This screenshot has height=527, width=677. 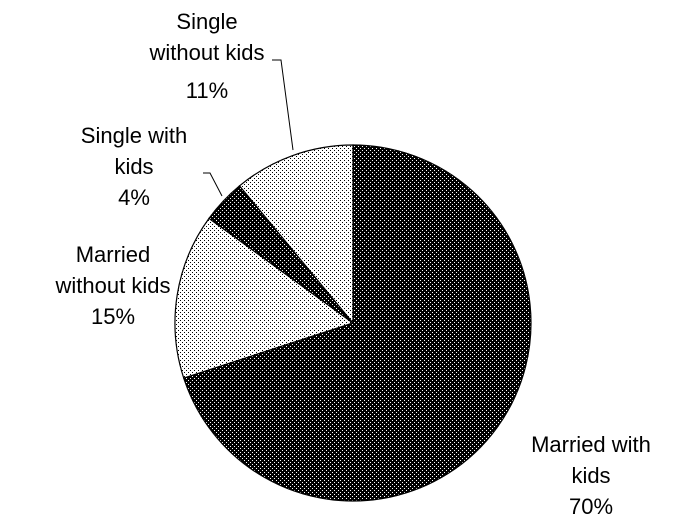 What do you see at coordinates (207, 52) in the screenshot?
I see `slice-label-single-without-kids-line-2: without kids` at bounding box center [207, 52].